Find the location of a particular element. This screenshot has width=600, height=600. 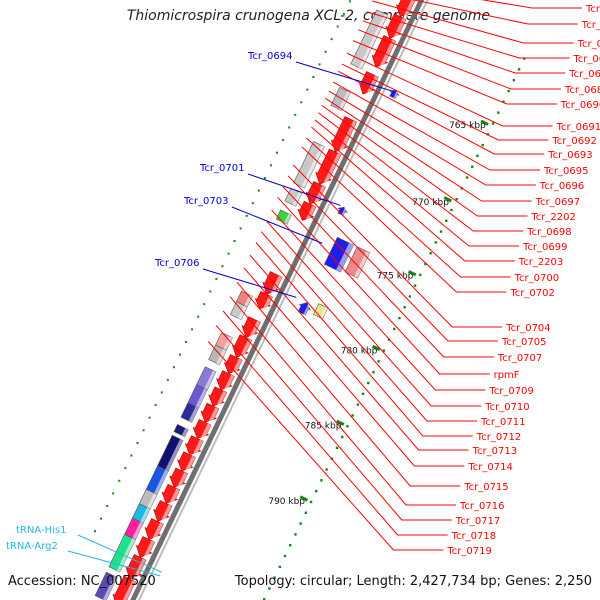

reverse-gene-6-facet is located at coordinates (324, 312).